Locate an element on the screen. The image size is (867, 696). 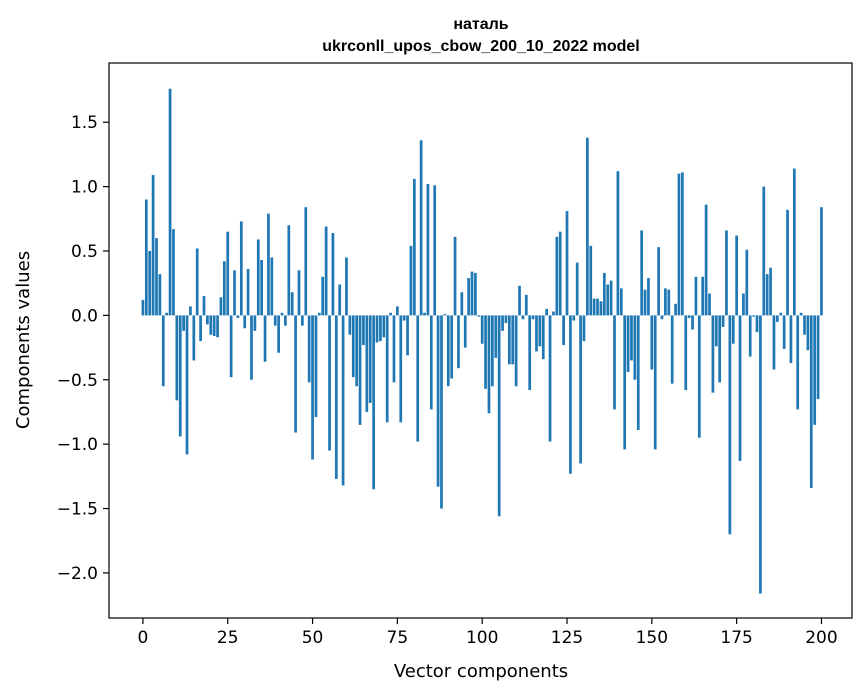
y-tick-label-3: −0.5 is located at coordinates (77, 381).